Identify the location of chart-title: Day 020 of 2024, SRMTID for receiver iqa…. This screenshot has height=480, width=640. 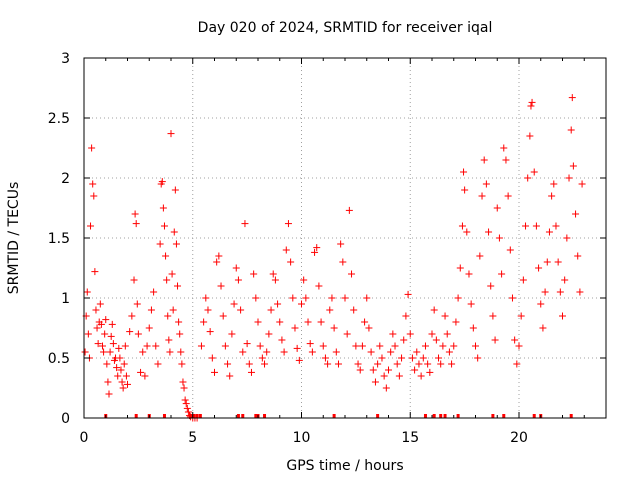
(345, 28).